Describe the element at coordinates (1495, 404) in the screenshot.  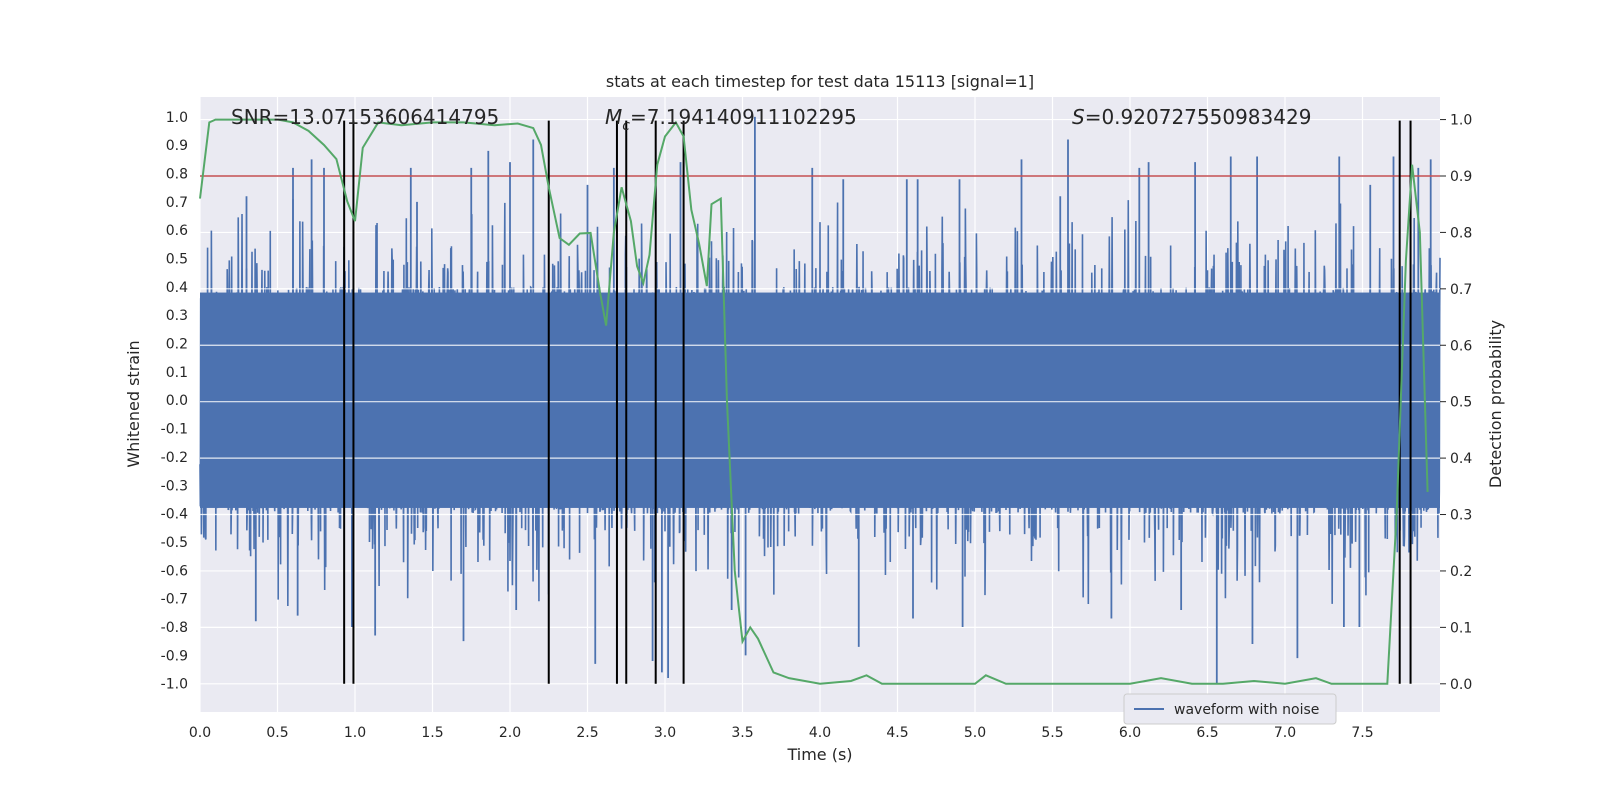
I see `right-y-axis-label: Detection probability` at that location.